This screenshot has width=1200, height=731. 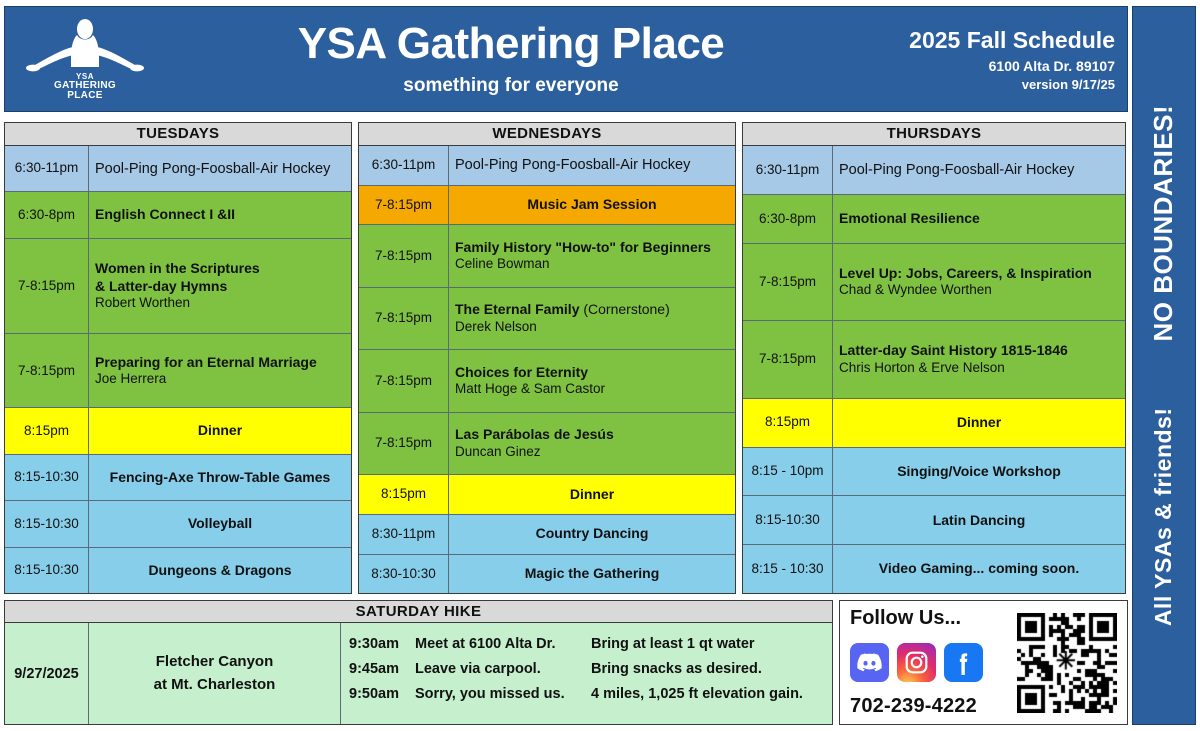 I want to click on sidebar-text-top: NO BOUNDARIES!, so click(x=1163, y=223).